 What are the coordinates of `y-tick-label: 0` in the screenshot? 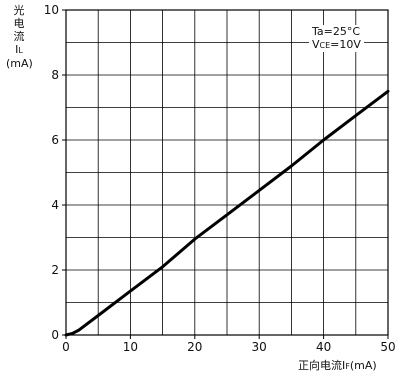 It's located at (55, 335).